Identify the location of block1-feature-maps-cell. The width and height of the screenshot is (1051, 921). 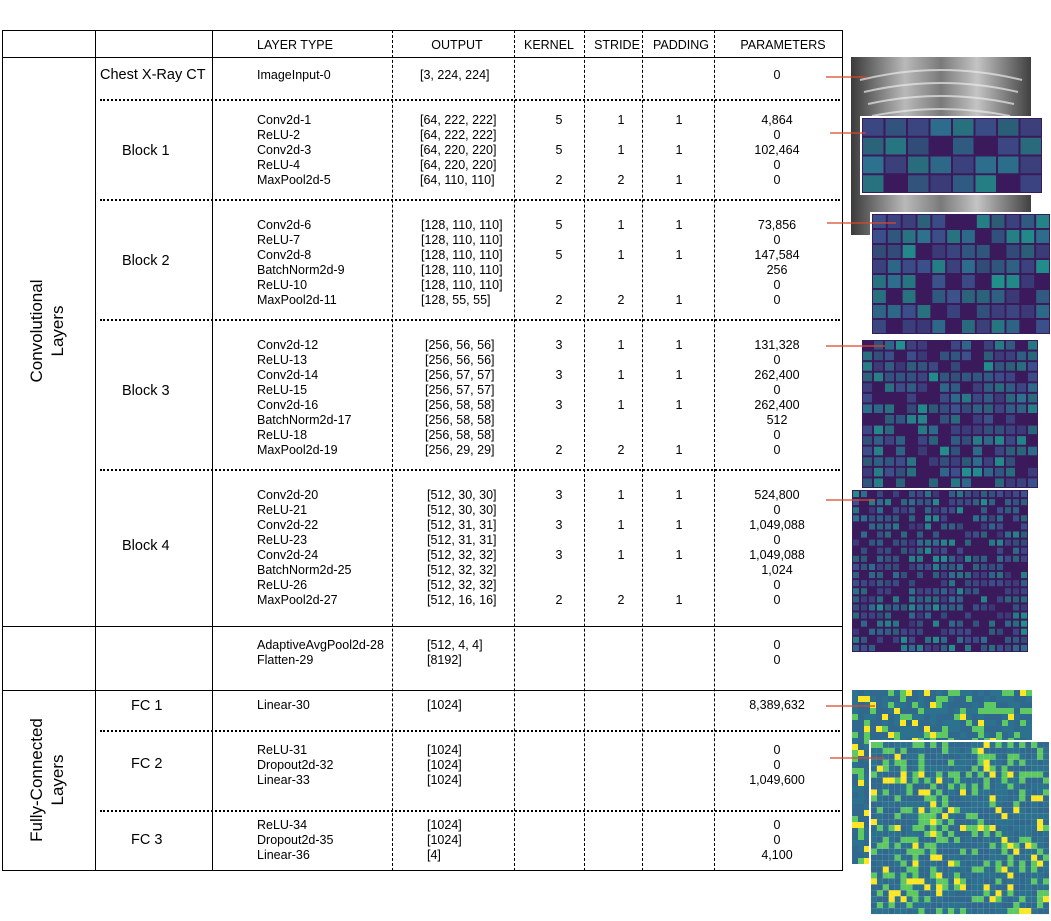
(1030, 127).